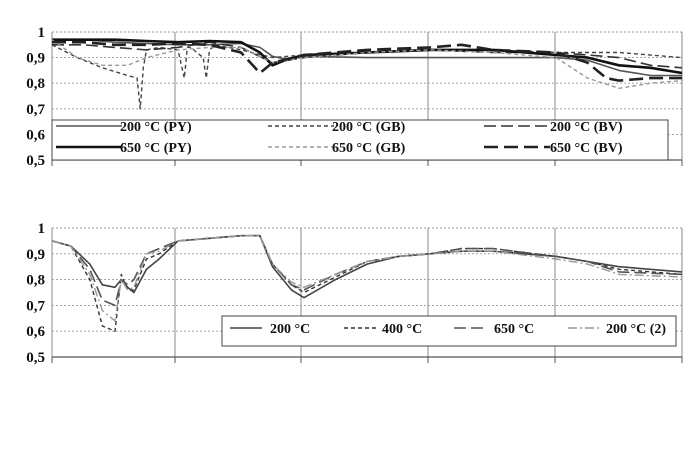 This screenshot has height=450, width=690. What do you see at coordinates (369, 148) in the screenshot?
I see `legend-label: 650 °C (GB)` at bounding box center [369, 148].